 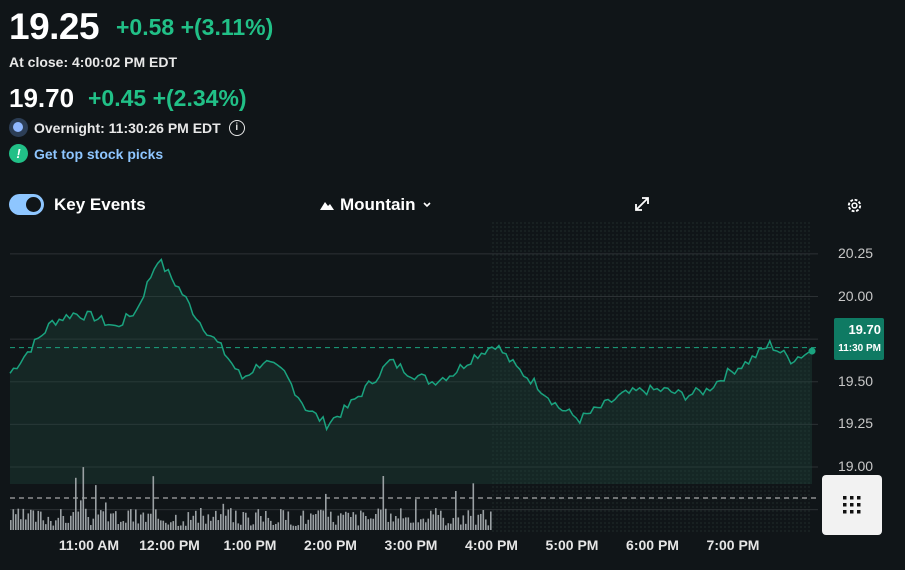 What do you see at coordinates (572, 545) in the screenshot?
I see `x-tick-label: 5:00 PM` at bounding box center [572, 545].